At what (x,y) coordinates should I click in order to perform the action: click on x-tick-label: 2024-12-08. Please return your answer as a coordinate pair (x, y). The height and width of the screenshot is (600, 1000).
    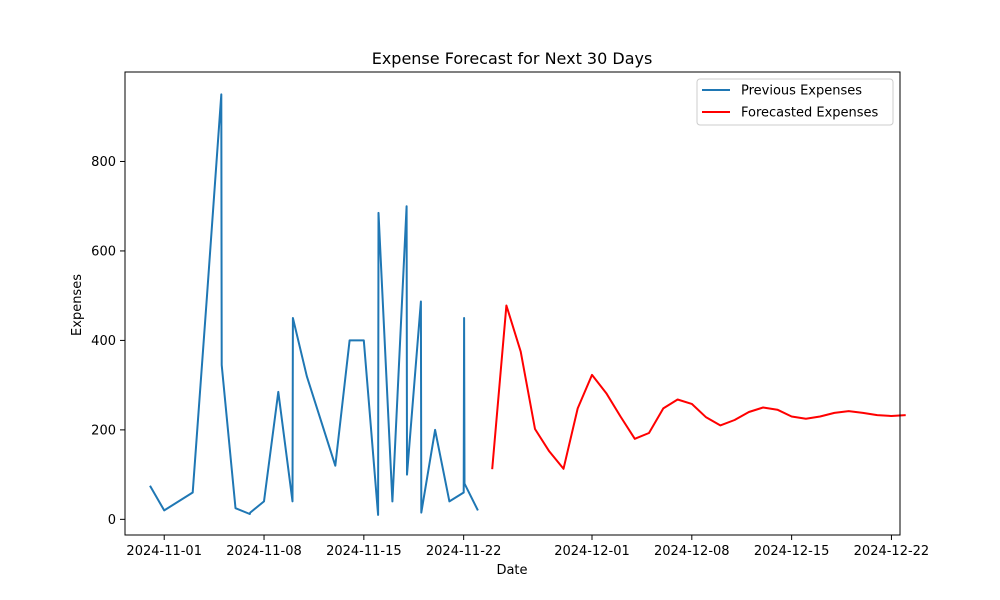
    Looking at the image, I should click on (692, 551).